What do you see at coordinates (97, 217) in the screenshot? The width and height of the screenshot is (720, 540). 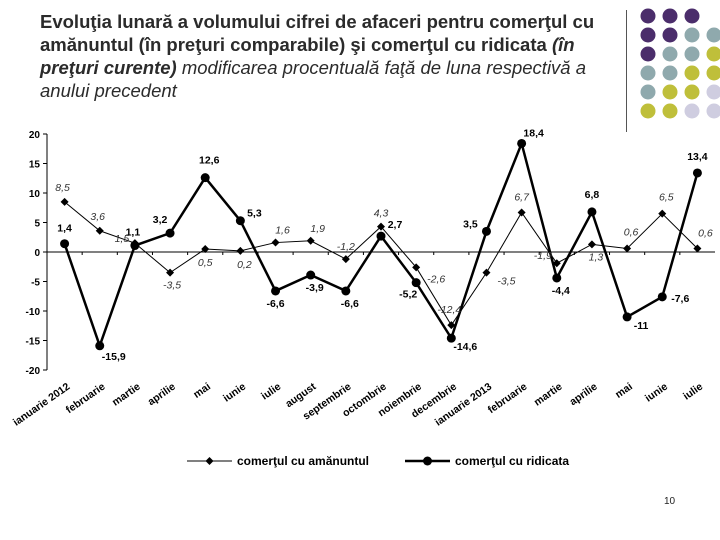 I see `retail-data-label: 3,6` at bounding box center [97, 217].